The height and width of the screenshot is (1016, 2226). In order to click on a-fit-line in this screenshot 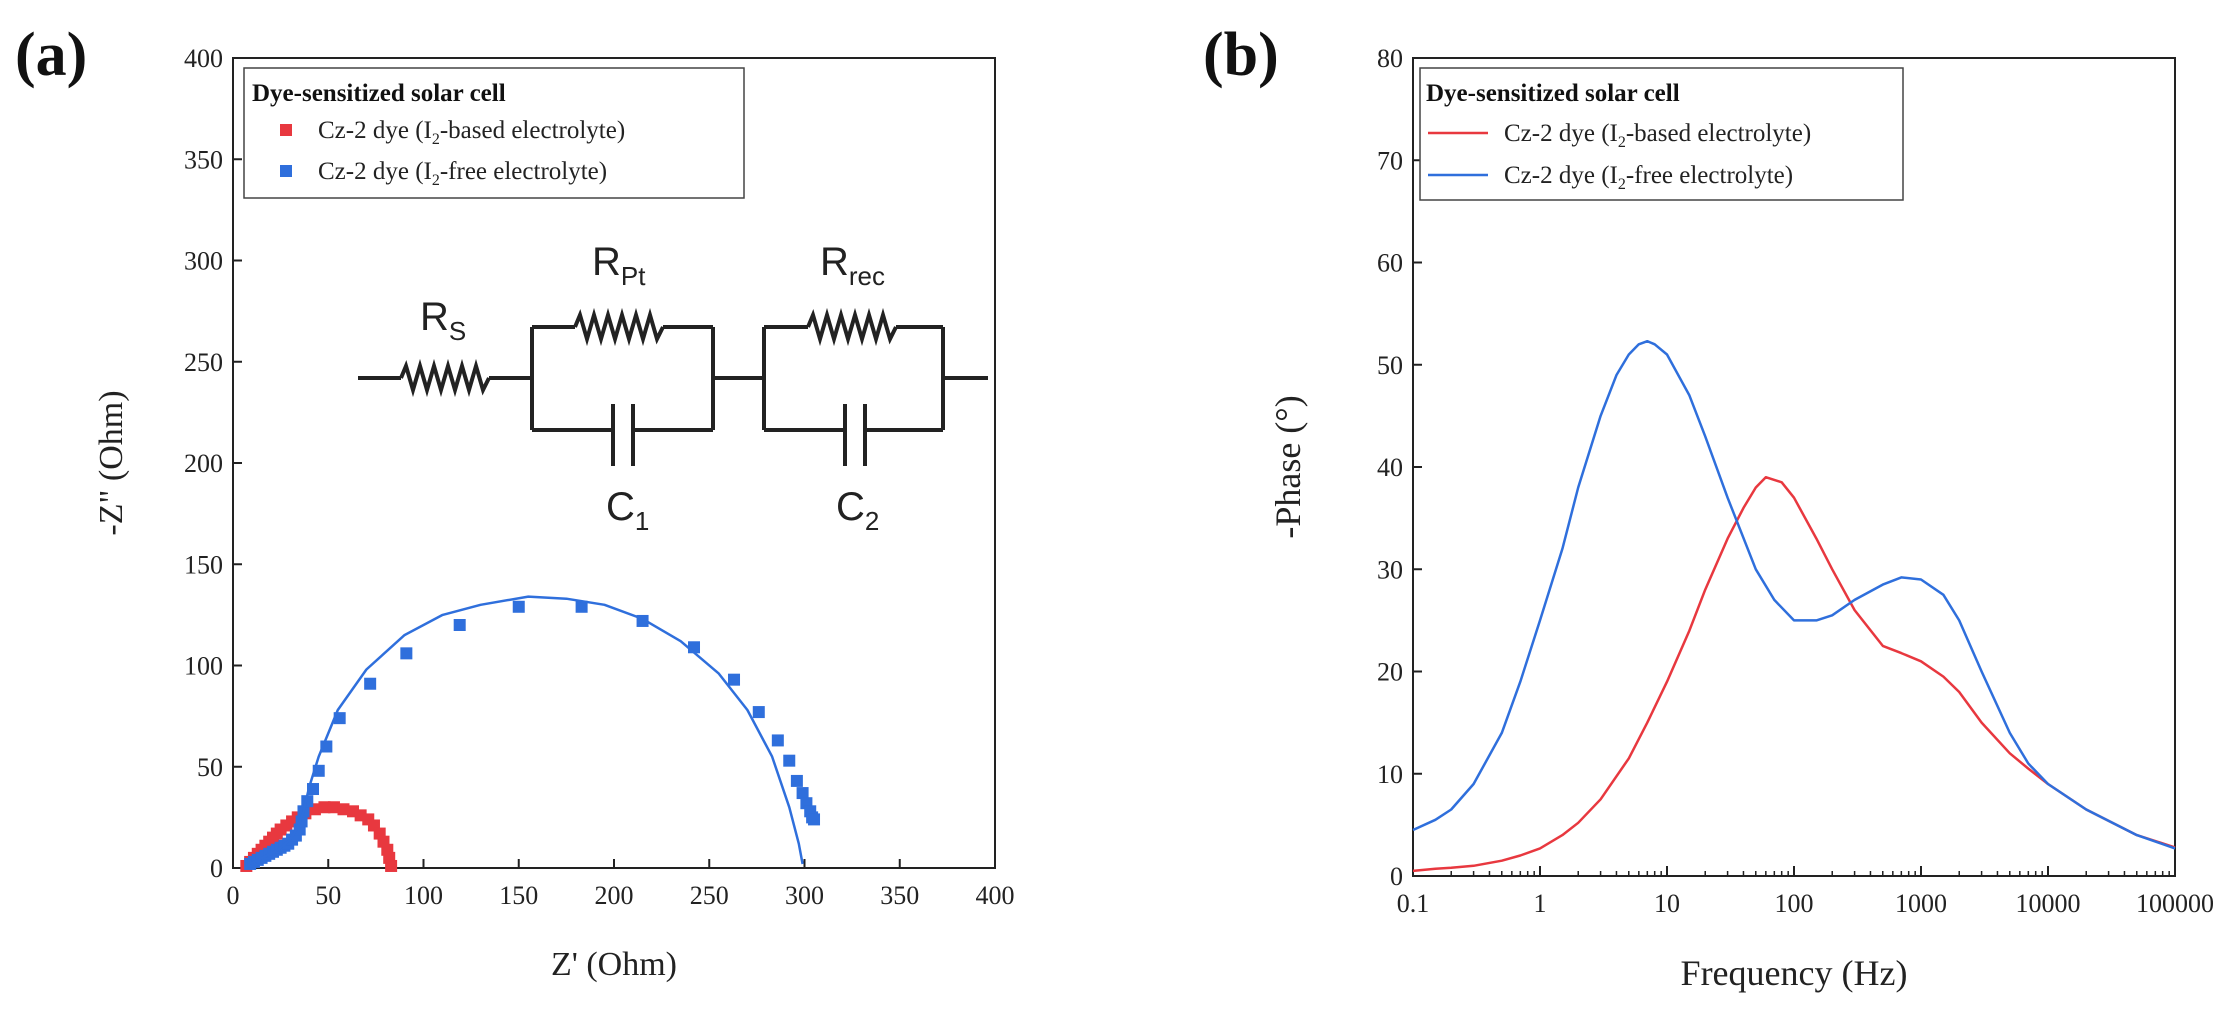, I will do `click(526, 730)`.